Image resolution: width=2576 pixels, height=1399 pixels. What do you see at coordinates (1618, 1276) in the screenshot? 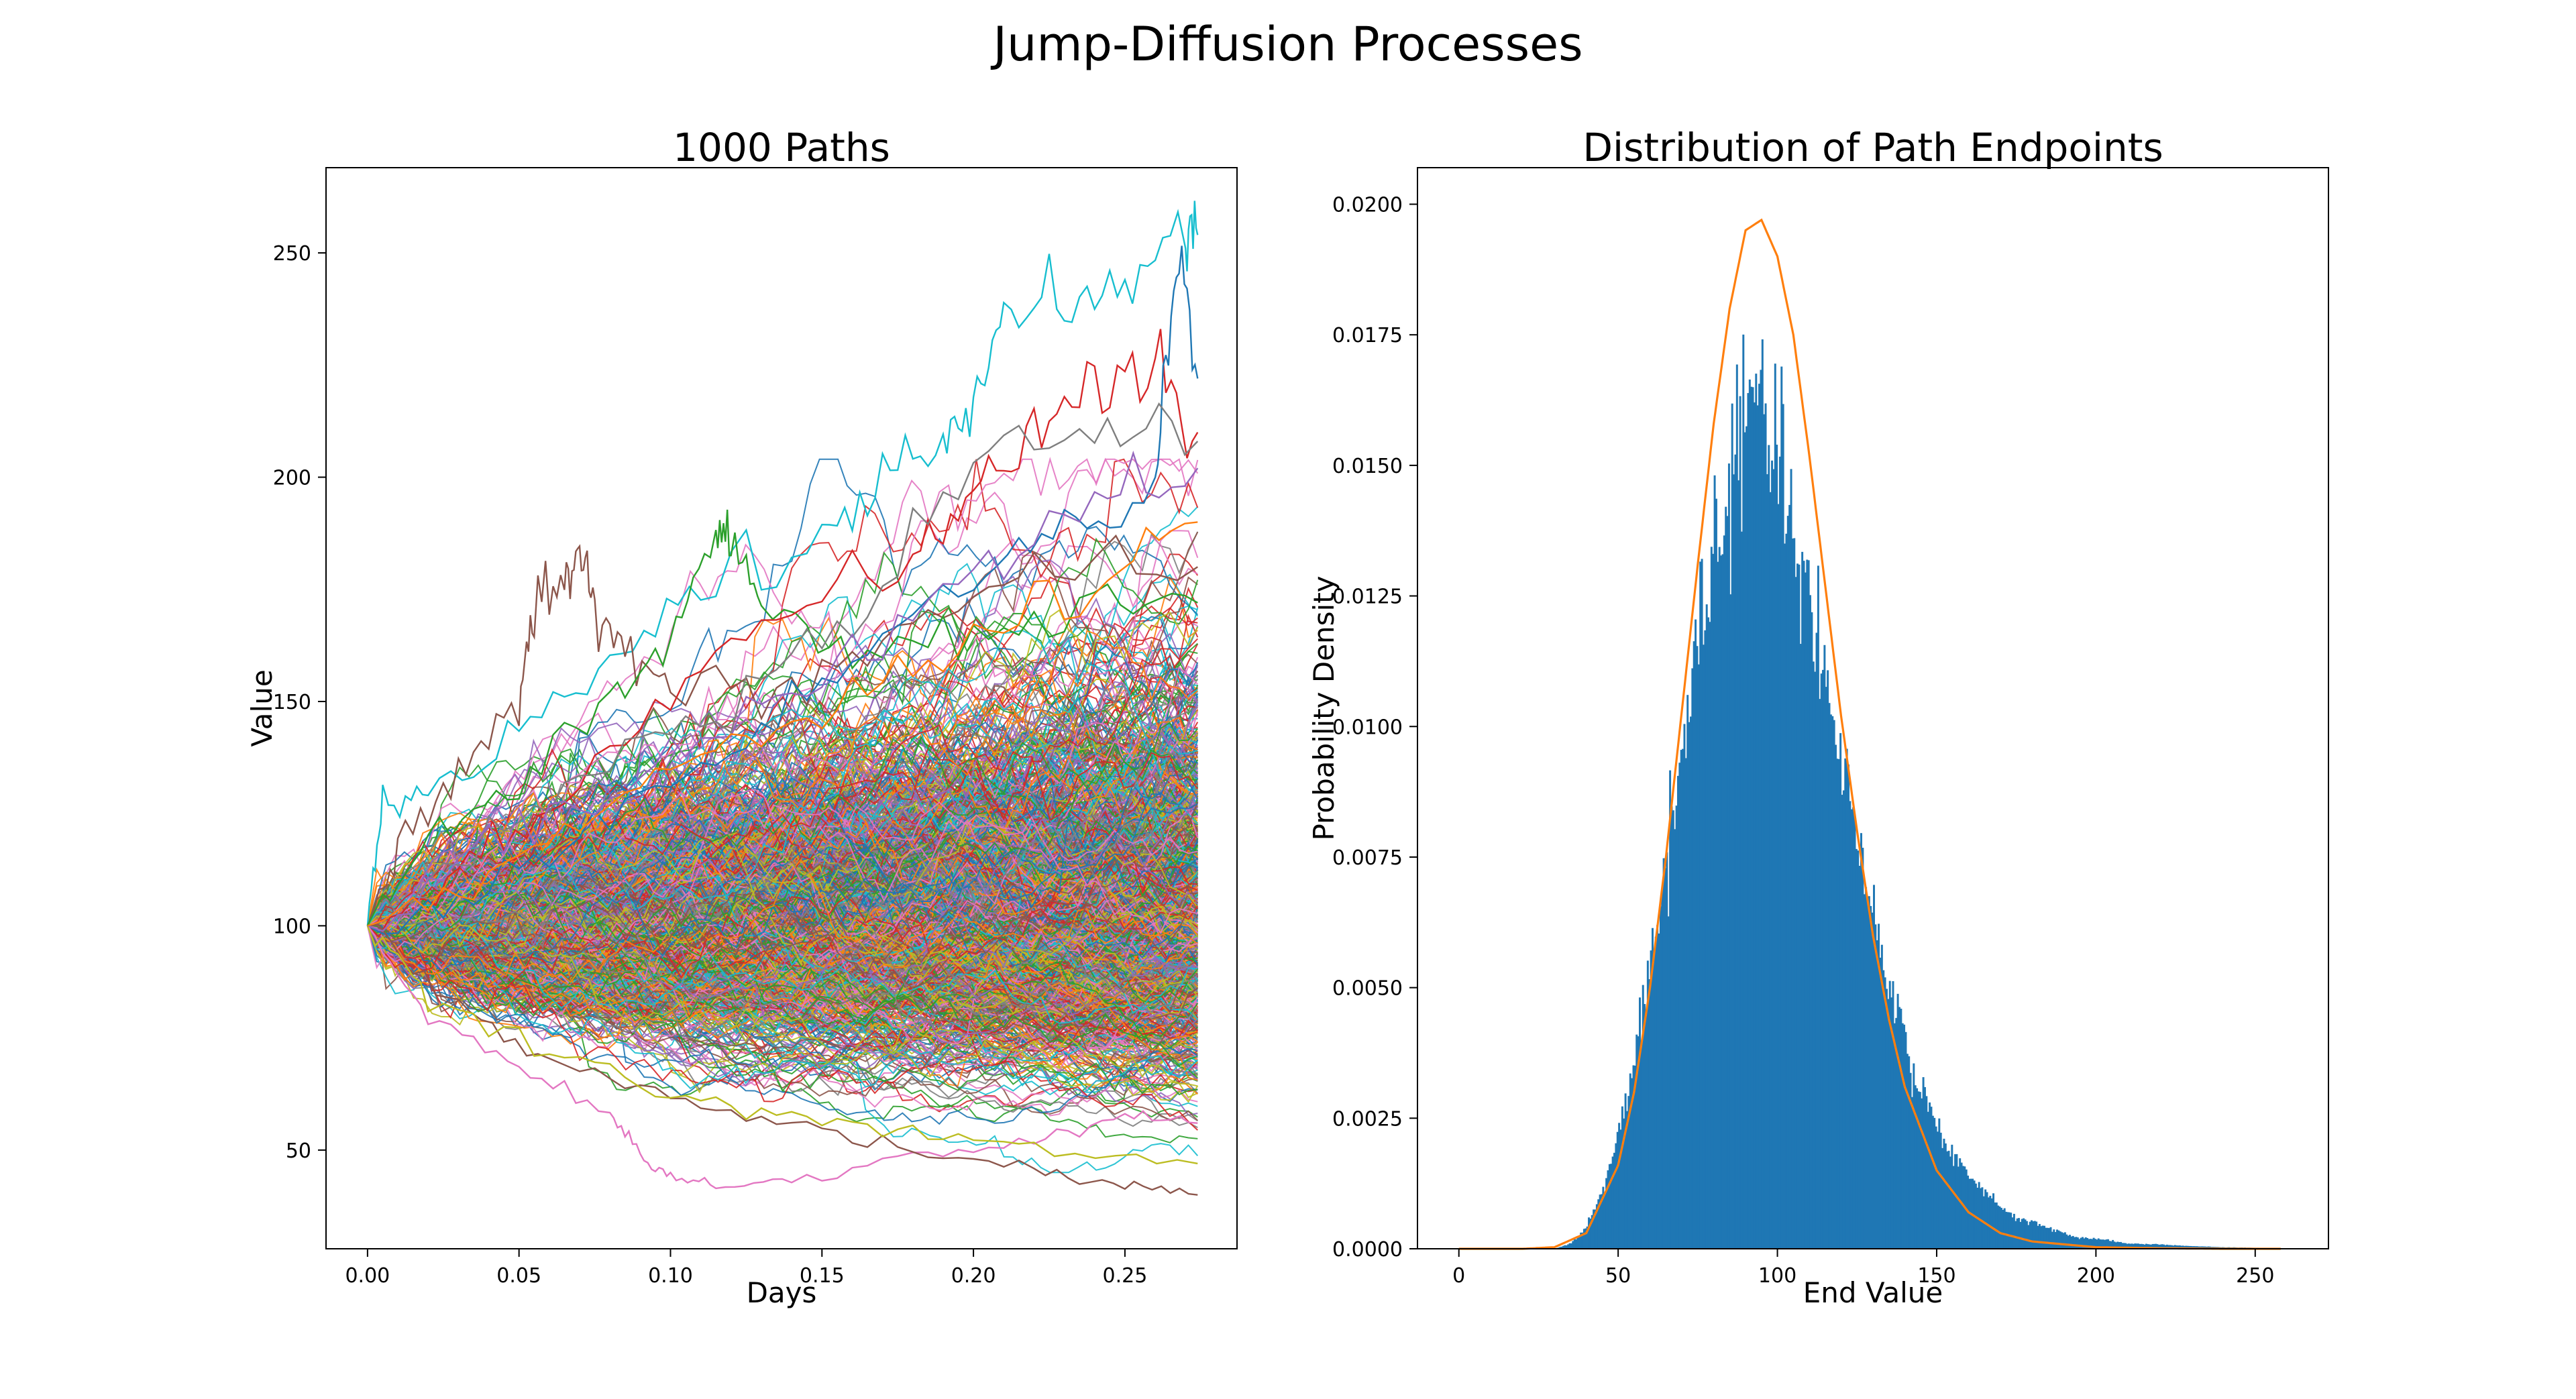
I see `x-tick-label: 50` at bounding box center [1618, 1276].